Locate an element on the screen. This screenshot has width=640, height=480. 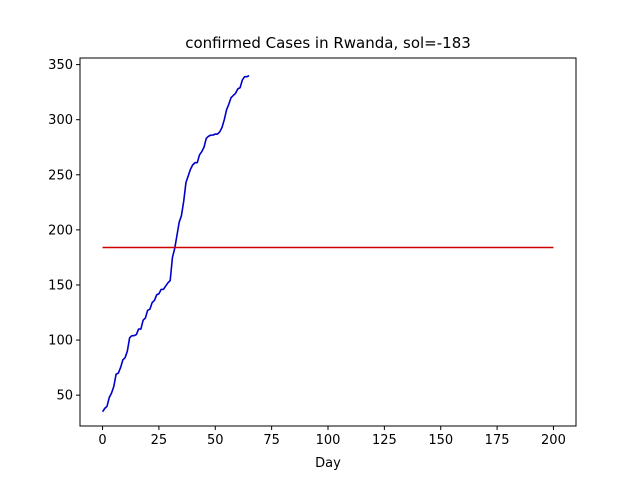
chart-title: confirmed Cases in Rwanda, sol=-183 is located at coordinates (328, 43).